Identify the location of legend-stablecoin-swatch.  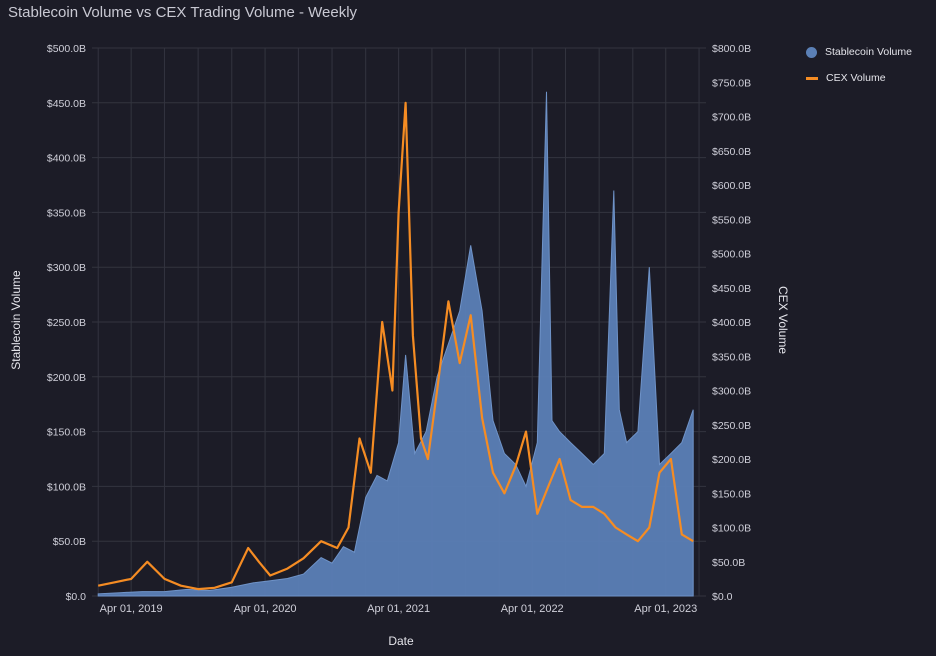
(811, 52).